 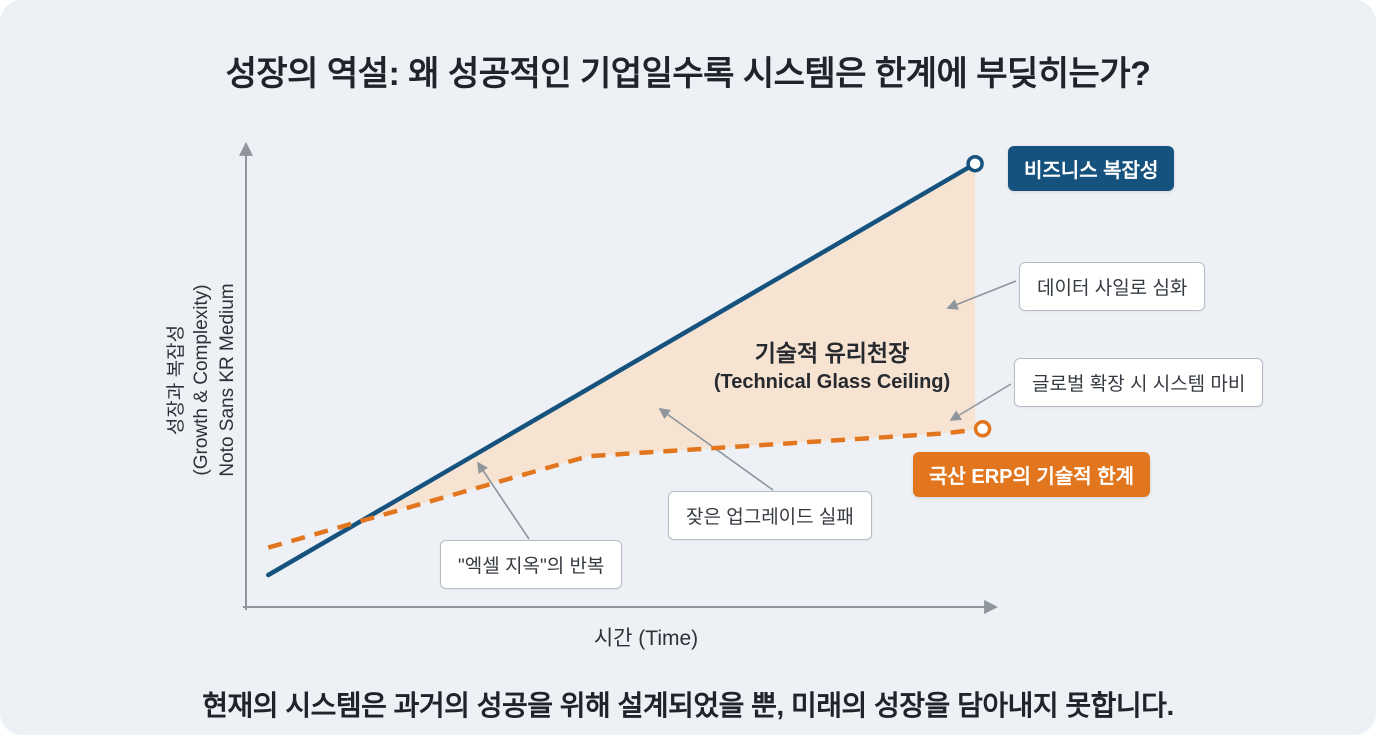 What do you see at coordinates (770, 515) in the screenshot?
I see `callout-upgrade-failure: 잦은 업그레이드 실패` at bounding box center [770, 515].